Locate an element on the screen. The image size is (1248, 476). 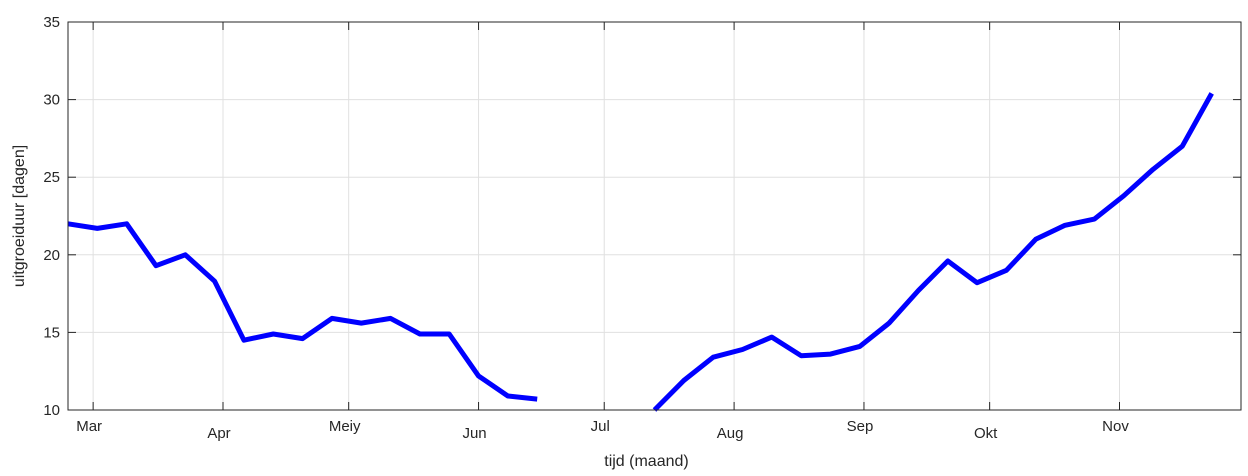
y-tick-label: 15 is located at coordinates (51, 332).